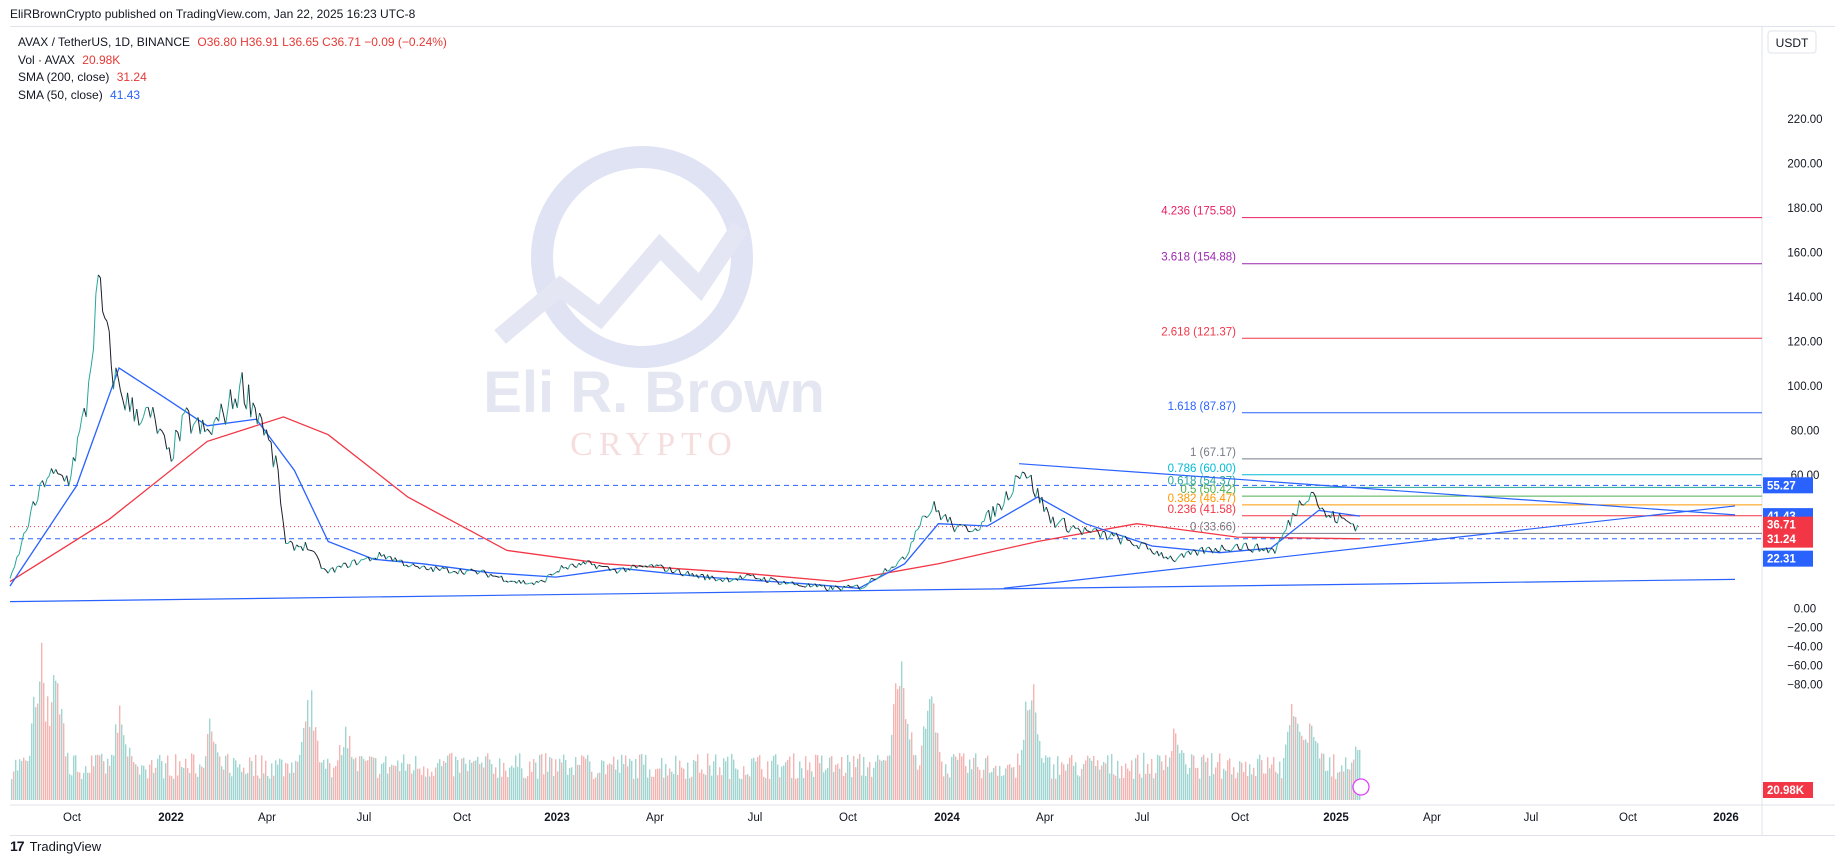 This screenshot has width=1835, height=863. I want to click on fib-level-label: 3.618 (154.88), so click(1198, 258).